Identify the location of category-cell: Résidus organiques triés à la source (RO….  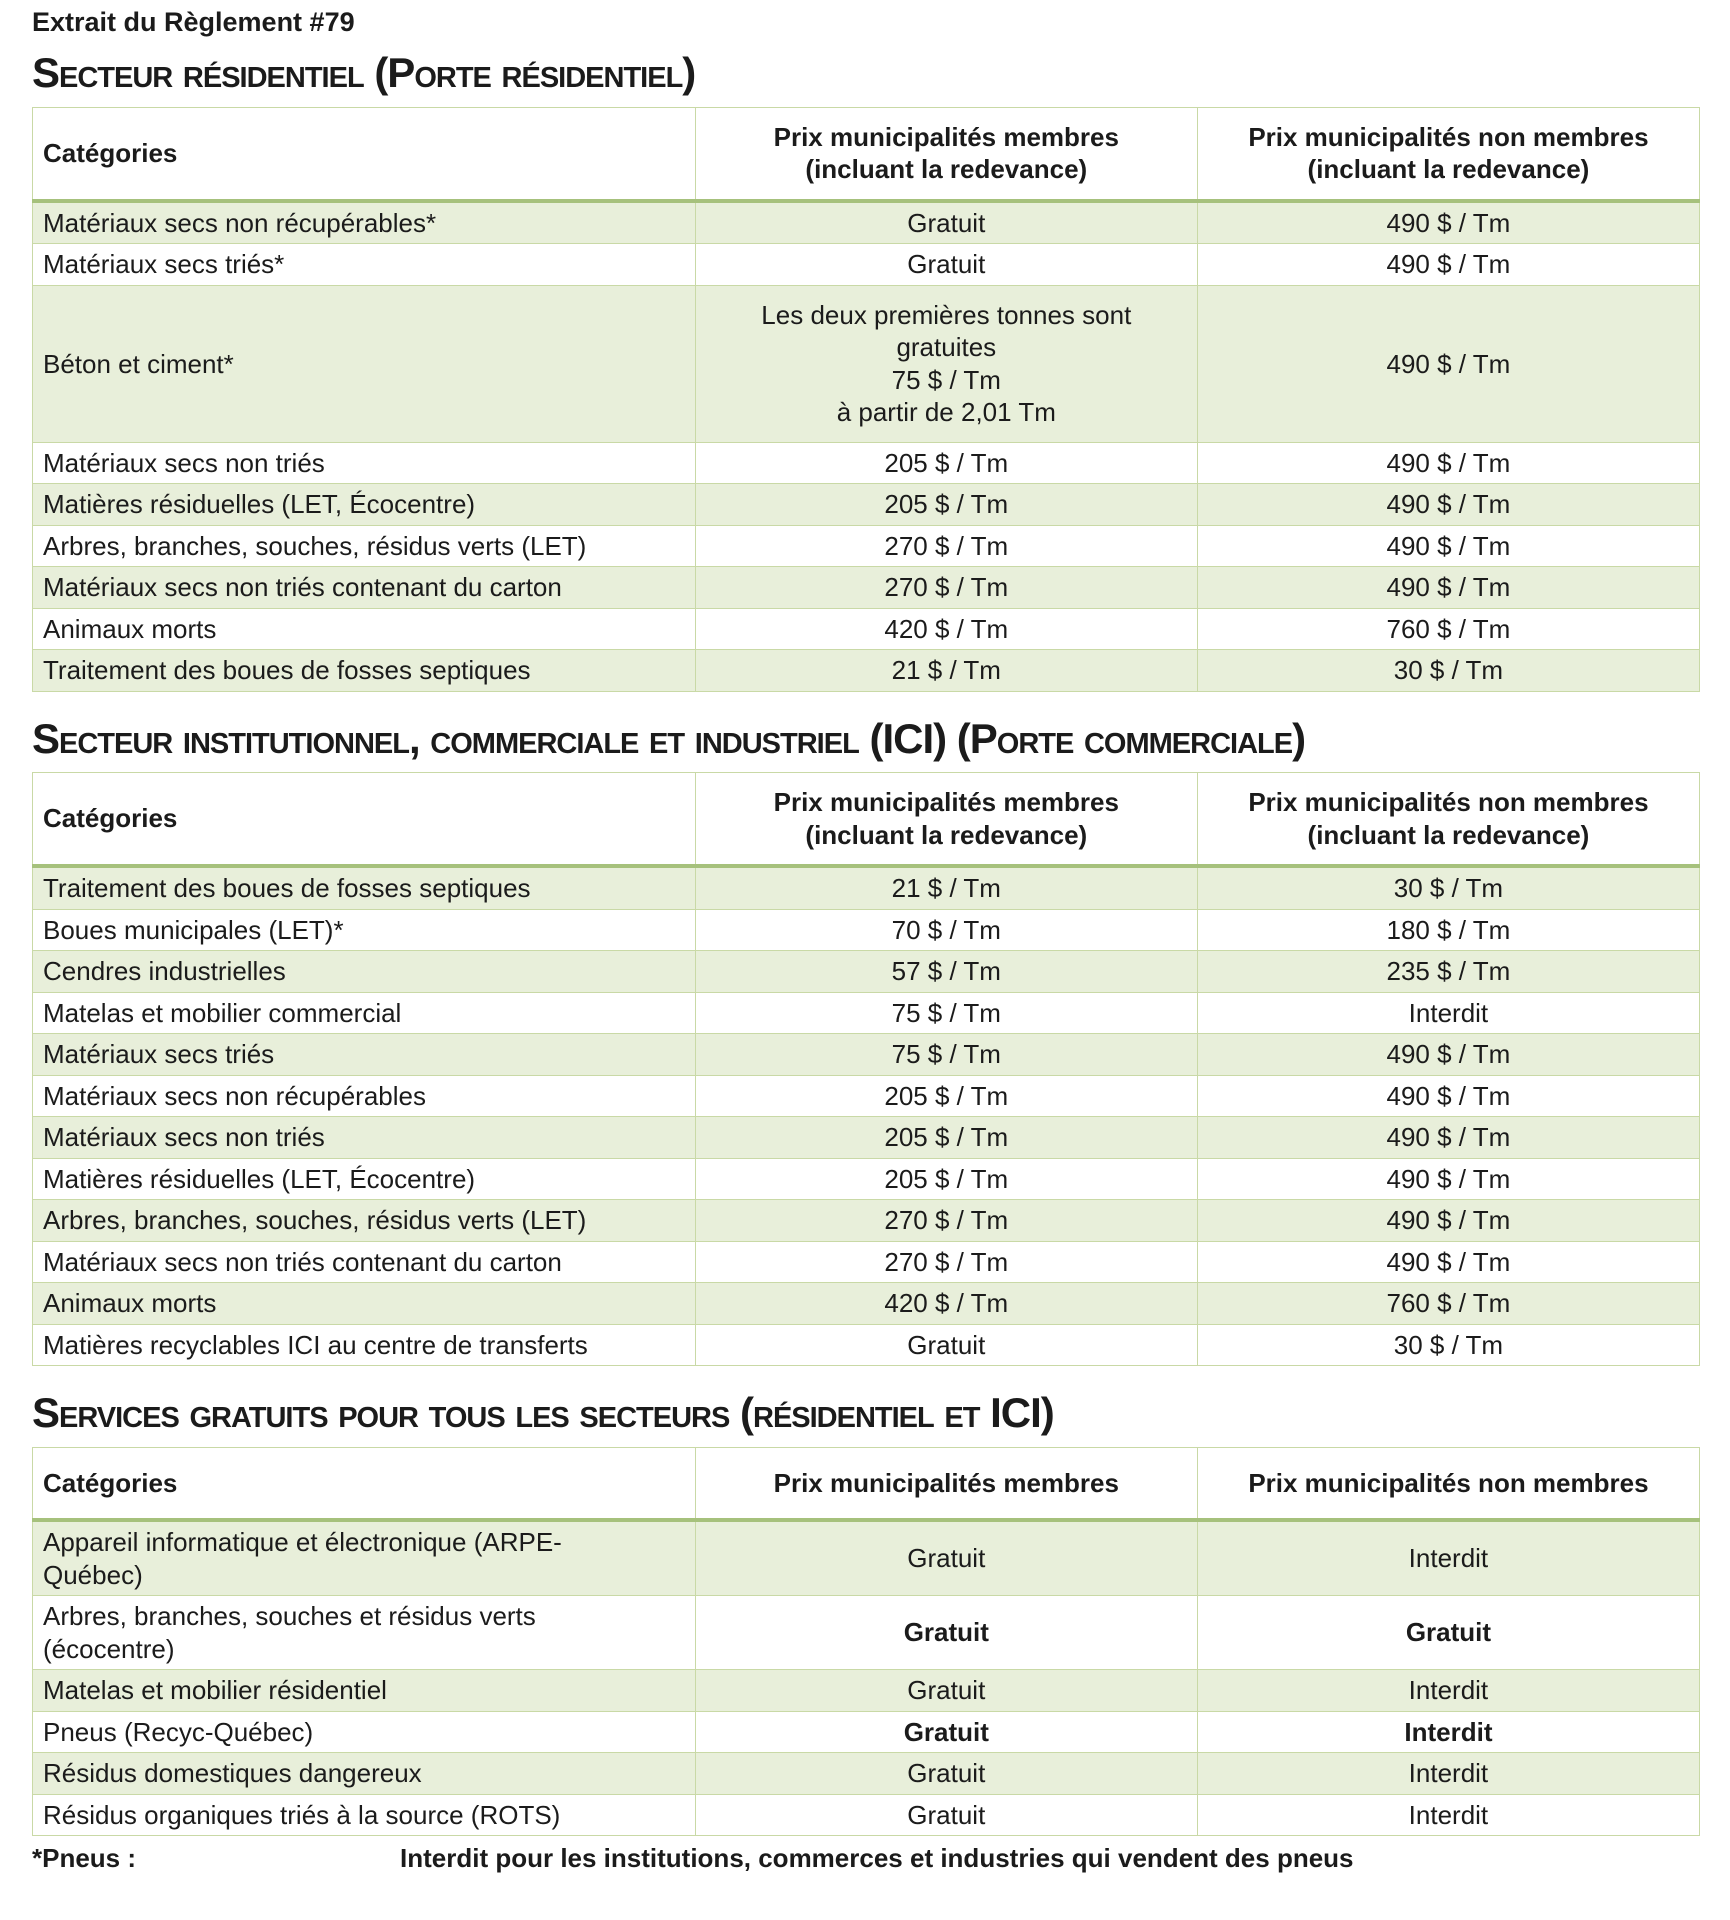
(364, 1815).